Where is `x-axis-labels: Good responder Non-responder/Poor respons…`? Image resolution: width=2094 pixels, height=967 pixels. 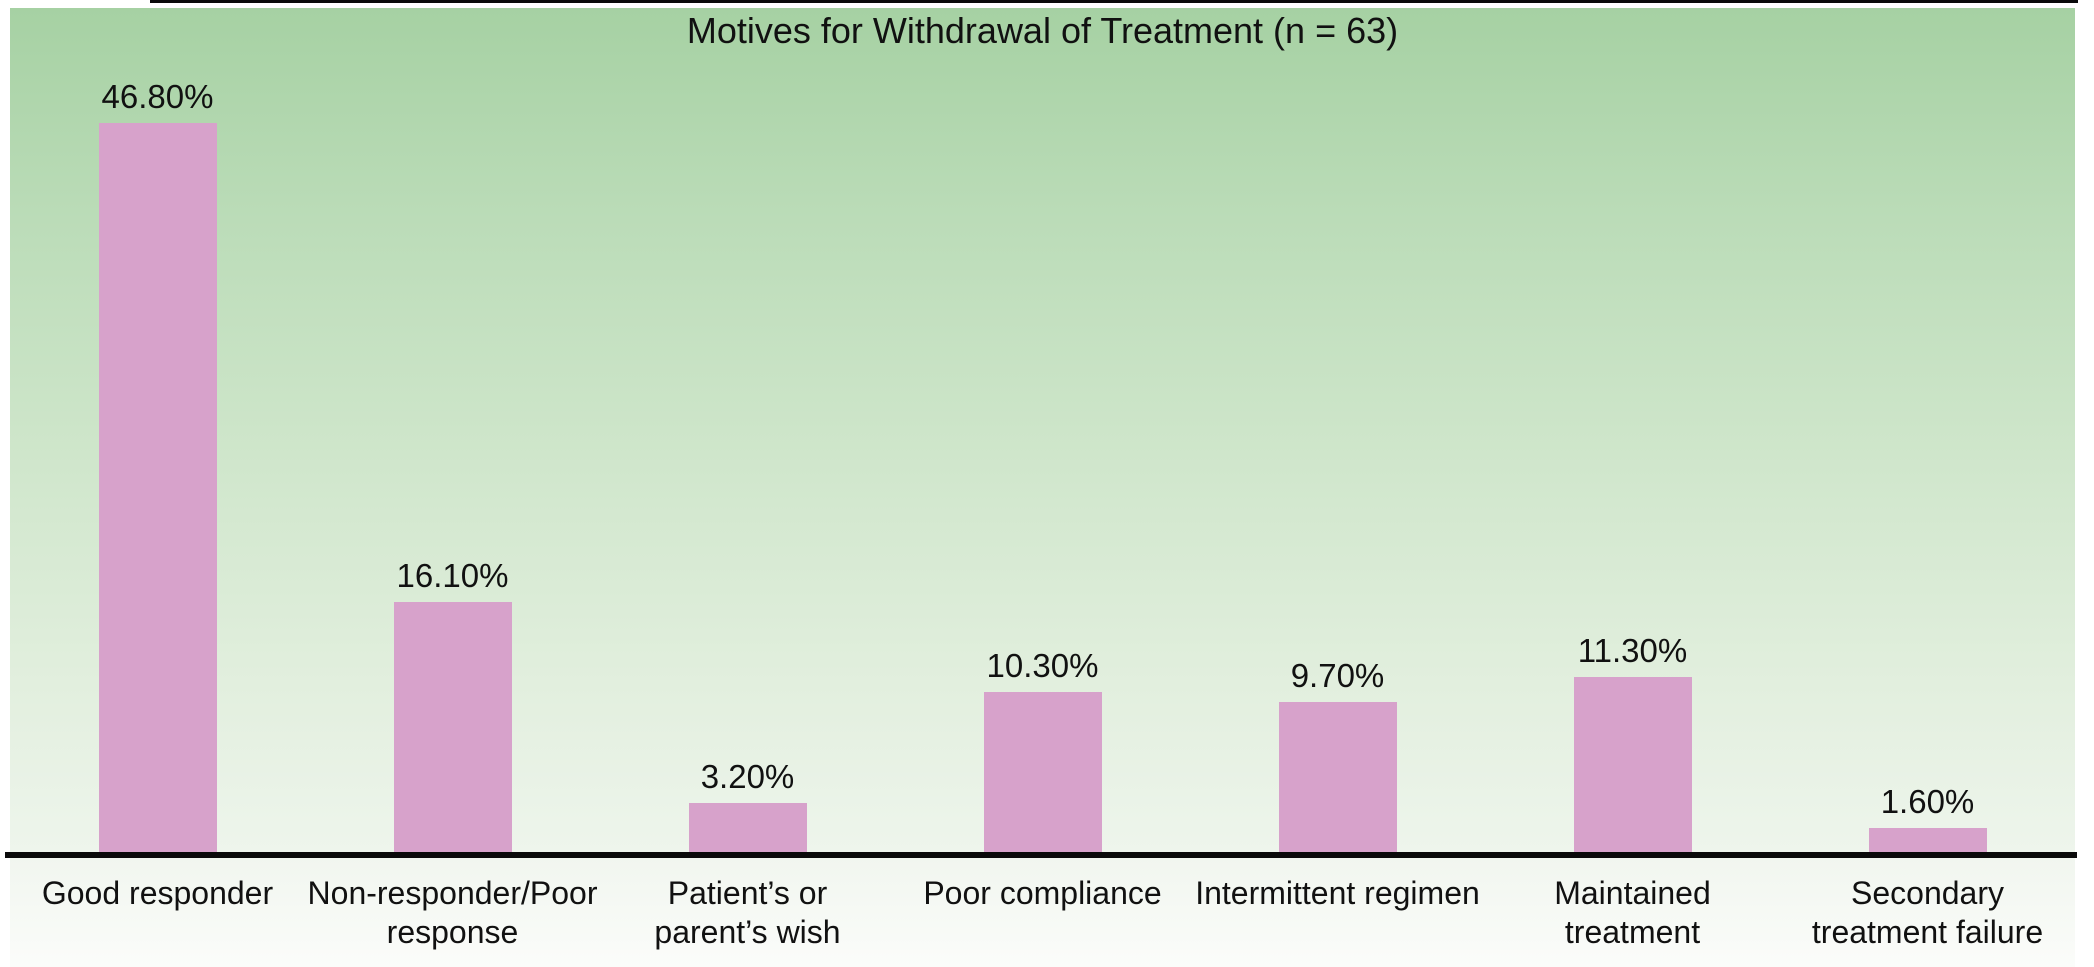
x-axis-labels: Good responder Non-responder/Poor respons… is located at coordinates (1042, 912).